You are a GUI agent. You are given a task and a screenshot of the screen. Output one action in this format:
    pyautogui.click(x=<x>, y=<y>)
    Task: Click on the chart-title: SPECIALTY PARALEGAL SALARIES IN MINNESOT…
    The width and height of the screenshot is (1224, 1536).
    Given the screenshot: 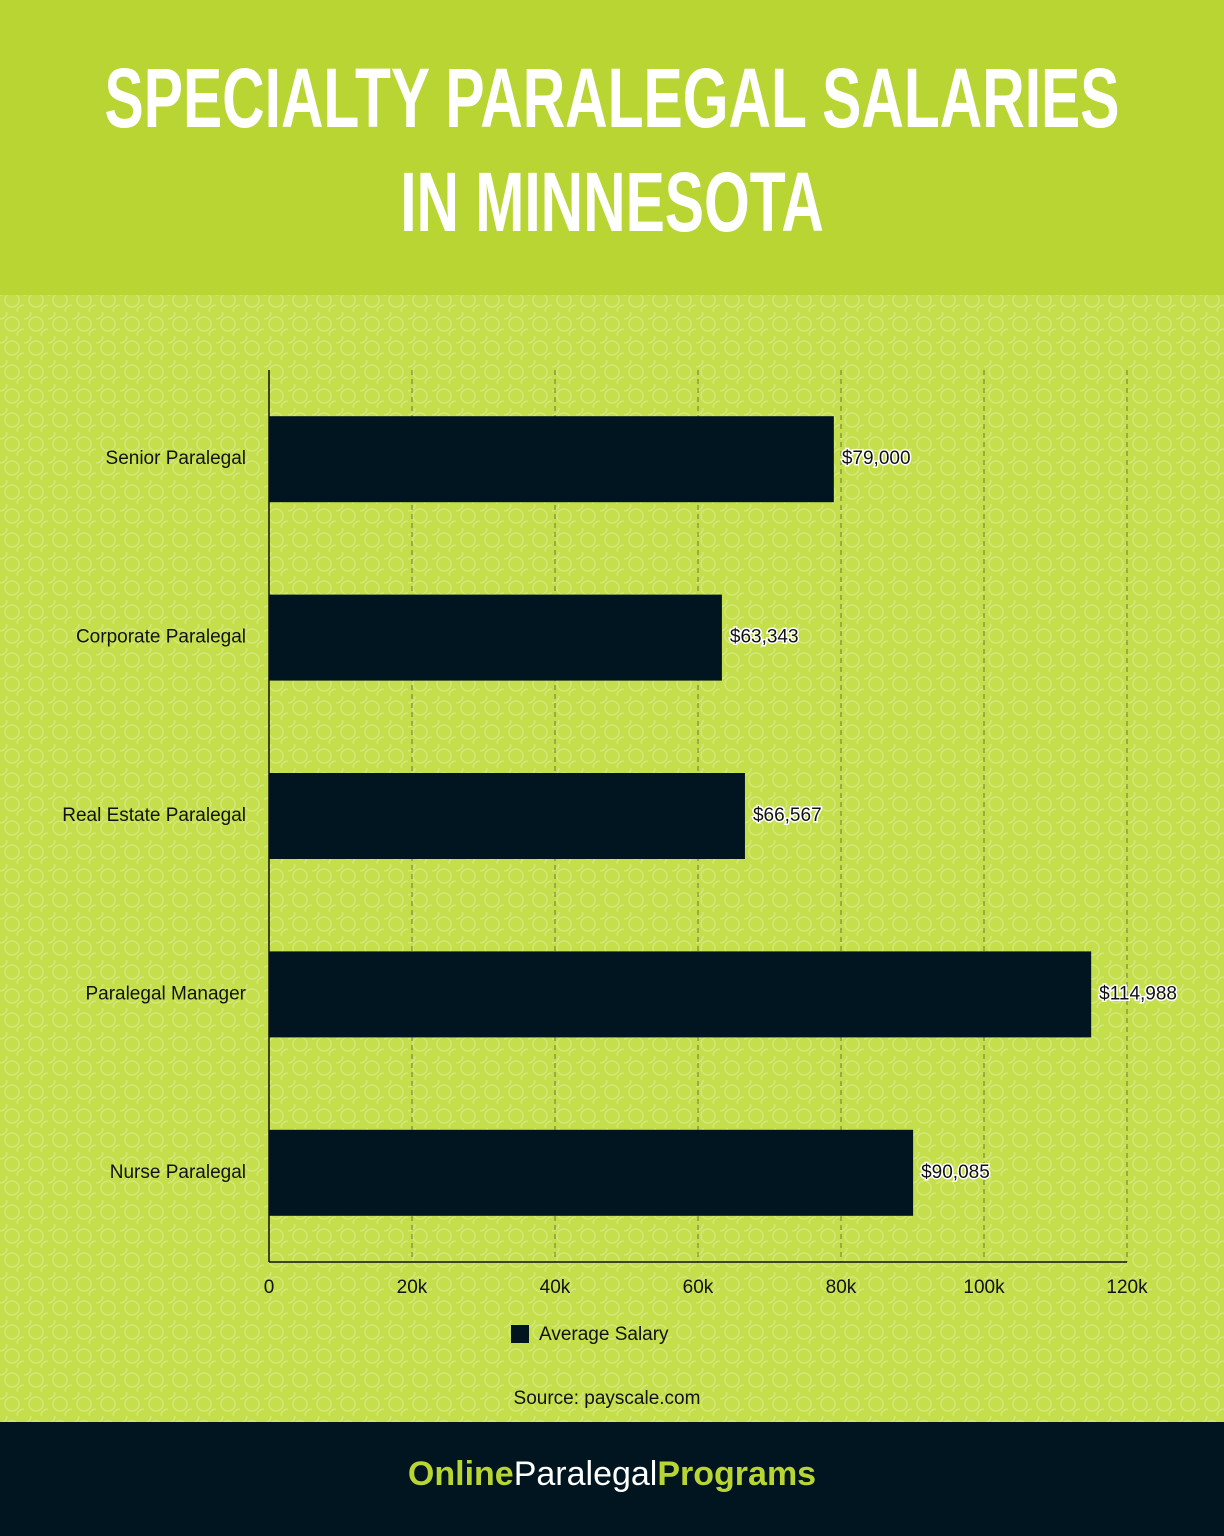 What is the action you would take?
    pyautogui.click(x=612, y=150)
    